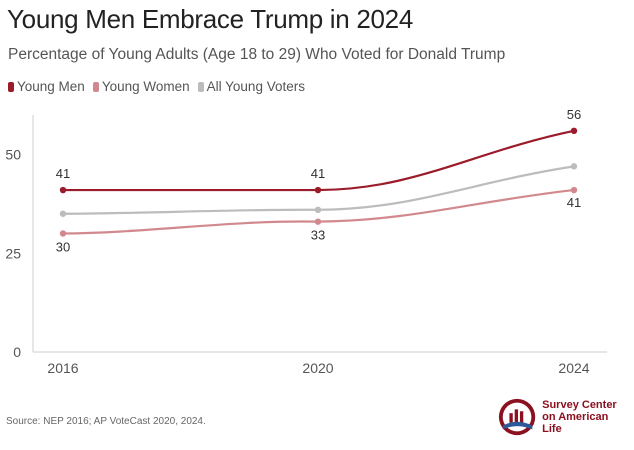  What do you see at coordinates (210, 19) in the screenshot?
I see `chart-title: Young Men Embrace Trump in 2024` at bounding box center [210, 19].